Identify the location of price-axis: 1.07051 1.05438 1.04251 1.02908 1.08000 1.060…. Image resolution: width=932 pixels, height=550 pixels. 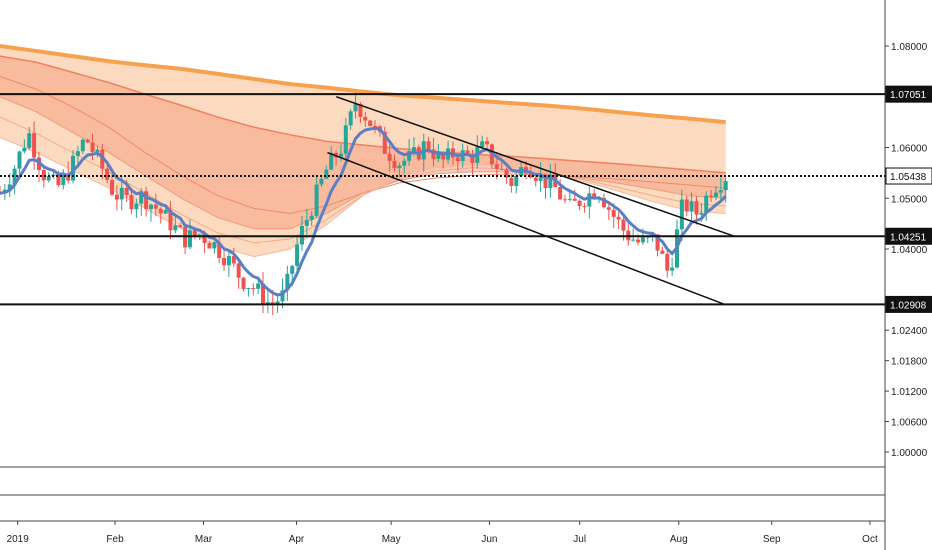
(908, 250).